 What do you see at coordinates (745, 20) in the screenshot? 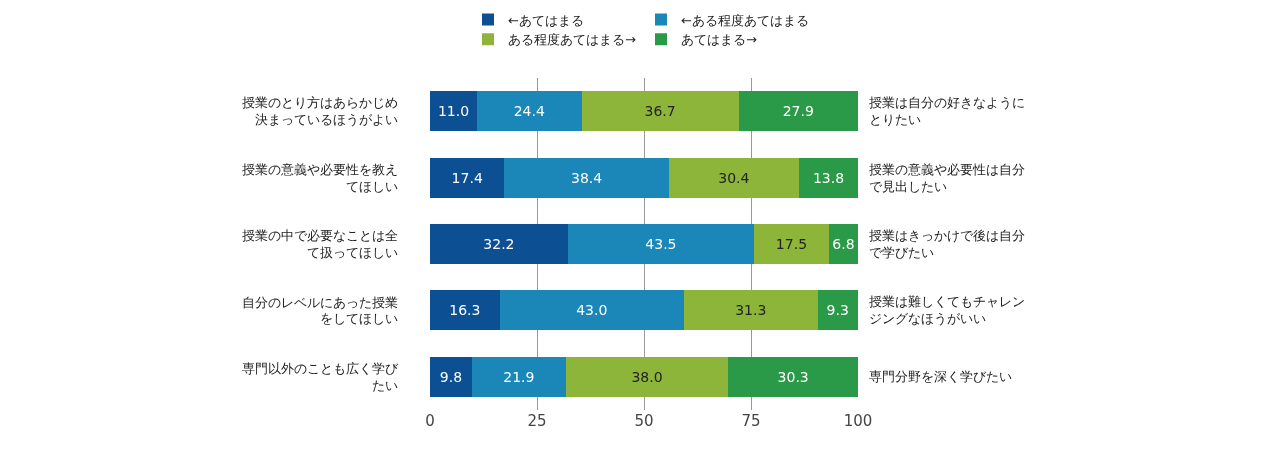
I see `legend-label: ←ある程度あてはまる` at bounding box center [745, 20].